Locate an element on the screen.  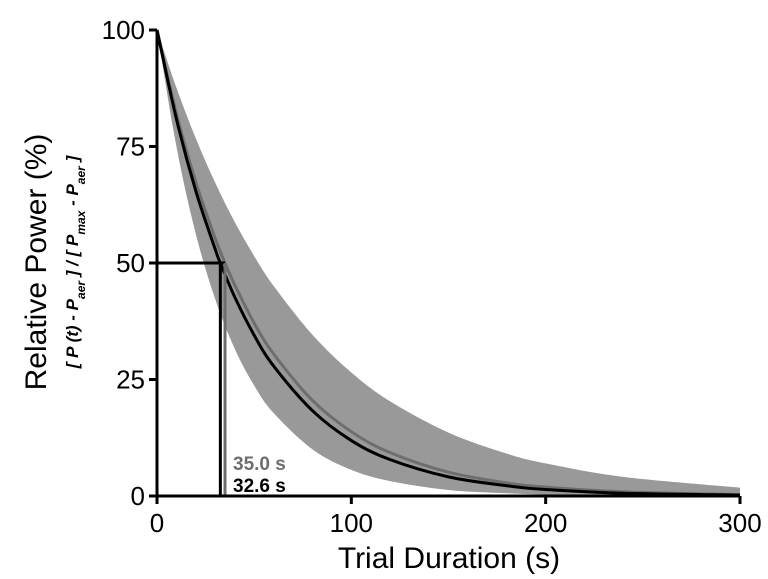
y-tick-label: 100 is located at coordinates (123, 30).